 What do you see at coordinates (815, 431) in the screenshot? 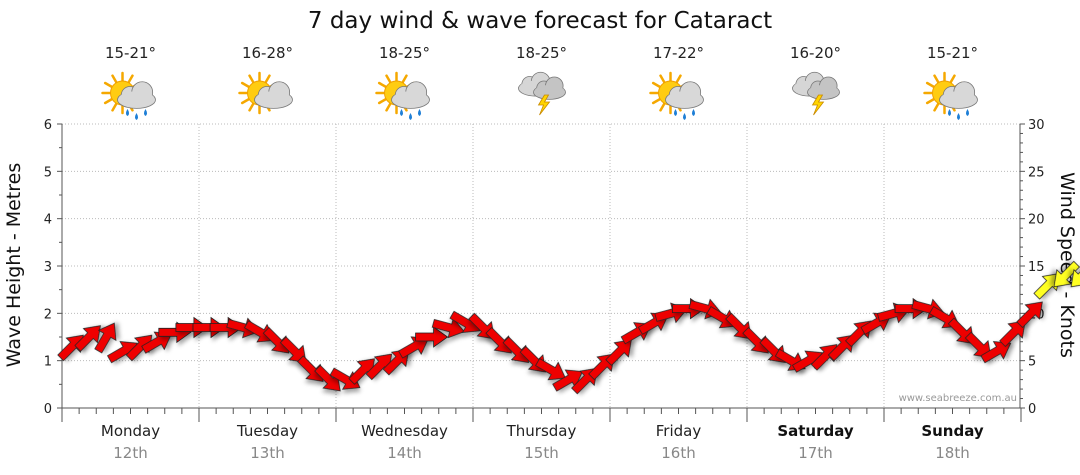
I see `day-name: Saturday` at bounding box center [815, 431].